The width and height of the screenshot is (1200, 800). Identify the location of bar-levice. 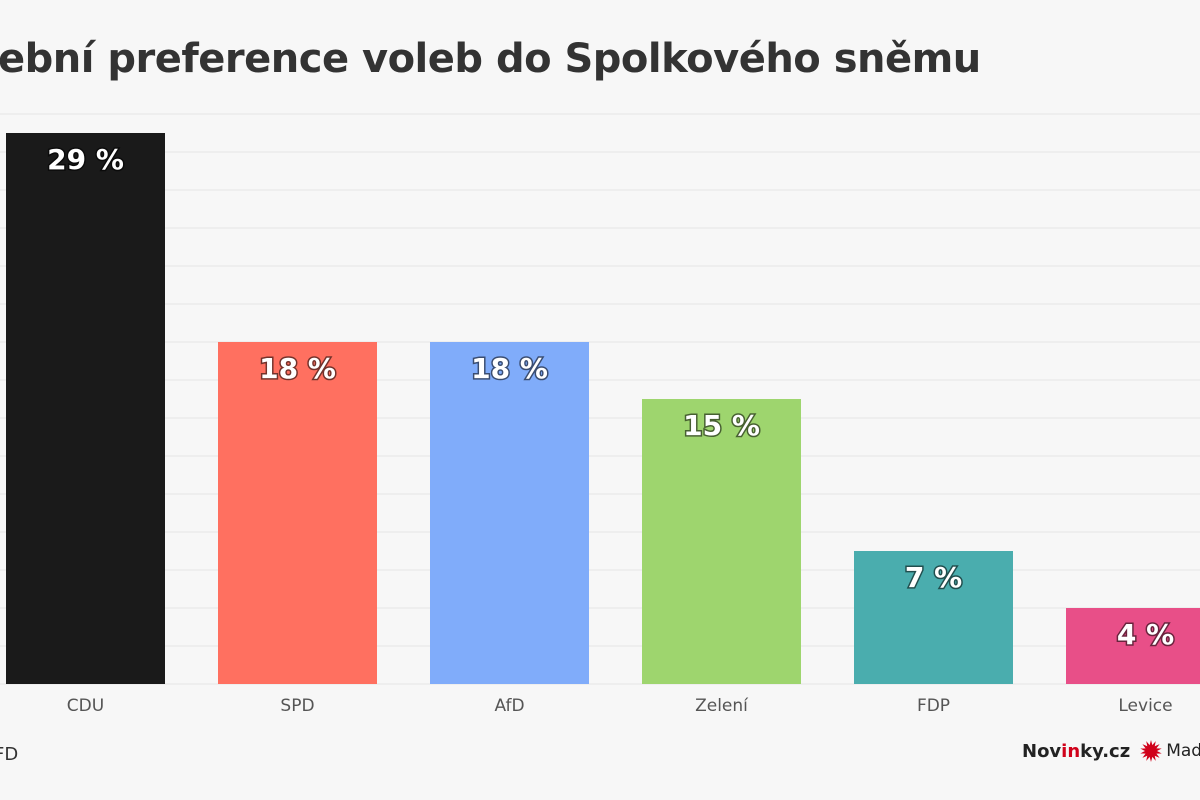
(1133, 646).